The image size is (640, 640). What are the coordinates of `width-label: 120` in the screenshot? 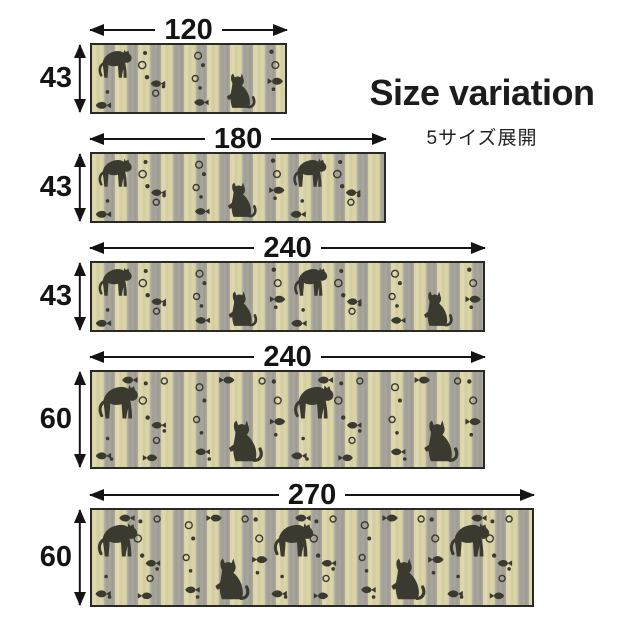 It's located at (188, 29).